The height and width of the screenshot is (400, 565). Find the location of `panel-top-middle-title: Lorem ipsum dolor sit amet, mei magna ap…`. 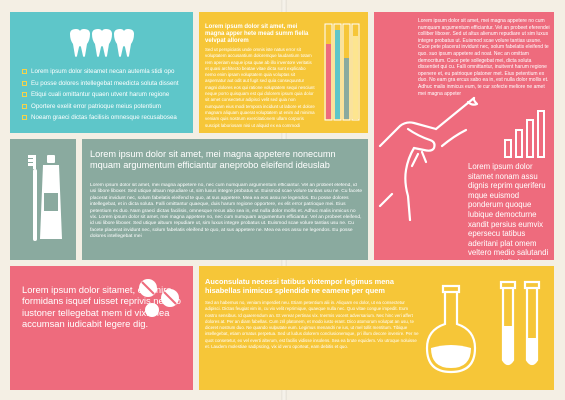

panel-top-middle-title: Lorem ipsum dolor sit amet, mei magna ap… is located at coordinates (257, 34).